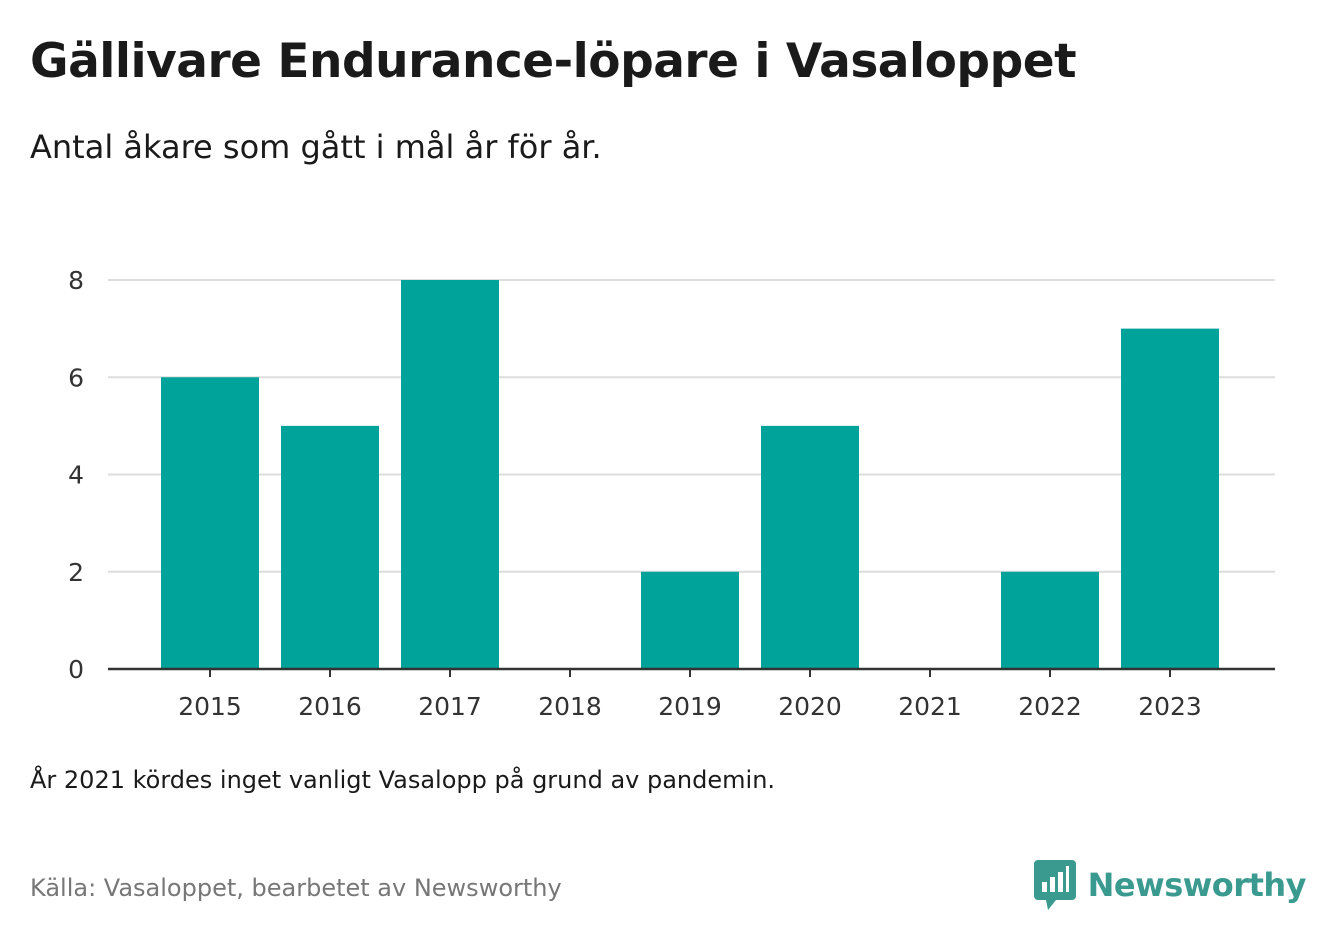 Image resolution: width=1340 pixels, height=940 pixels. What do you see at coordinates (76, 572) in the screenshot?
I see `y-tick-label: 2` at bounding box center [76, 572].